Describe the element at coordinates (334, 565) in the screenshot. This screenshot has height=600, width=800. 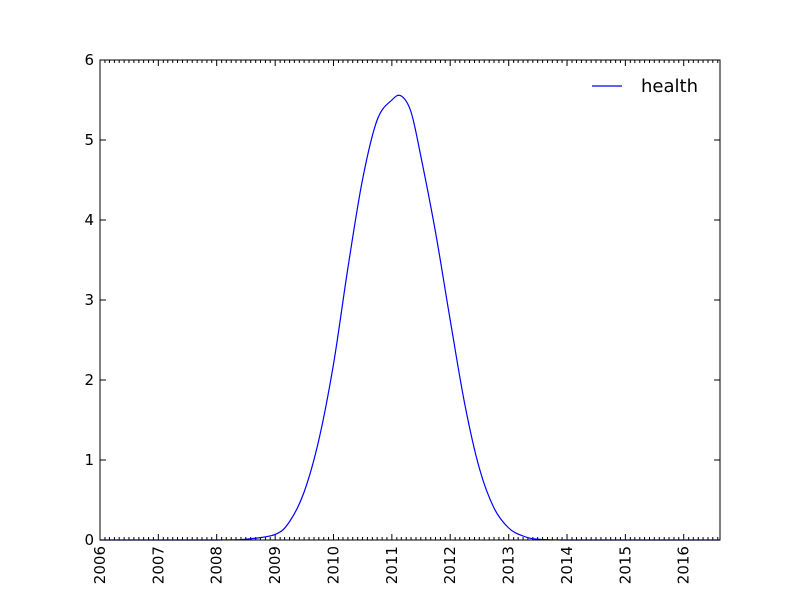
I see `x-tick-label: 2010` at that location.